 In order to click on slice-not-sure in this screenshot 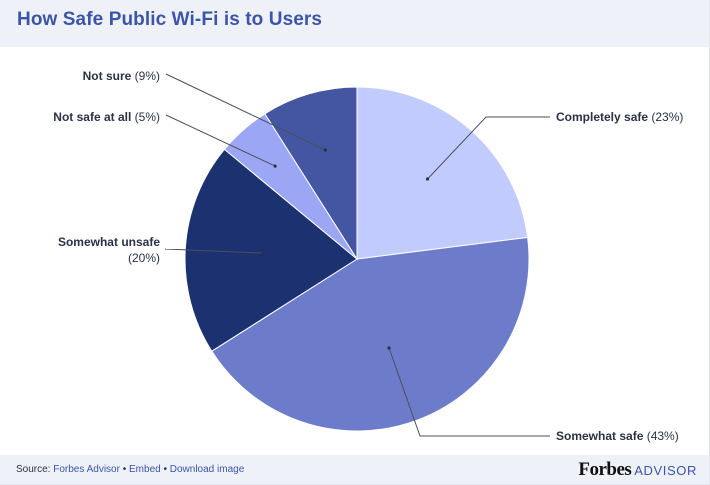, I will do `click(311, 173)`.